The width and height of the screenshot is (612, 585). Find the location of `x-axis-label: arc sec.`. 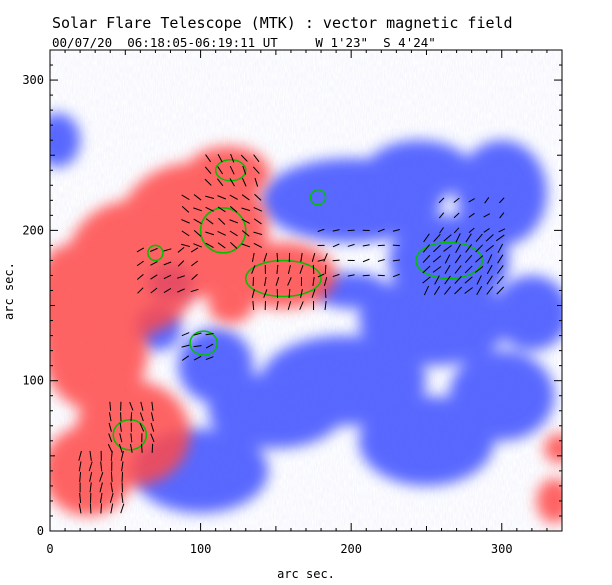

x-axis-label: arc sec. is located at coordinates (306, 574).